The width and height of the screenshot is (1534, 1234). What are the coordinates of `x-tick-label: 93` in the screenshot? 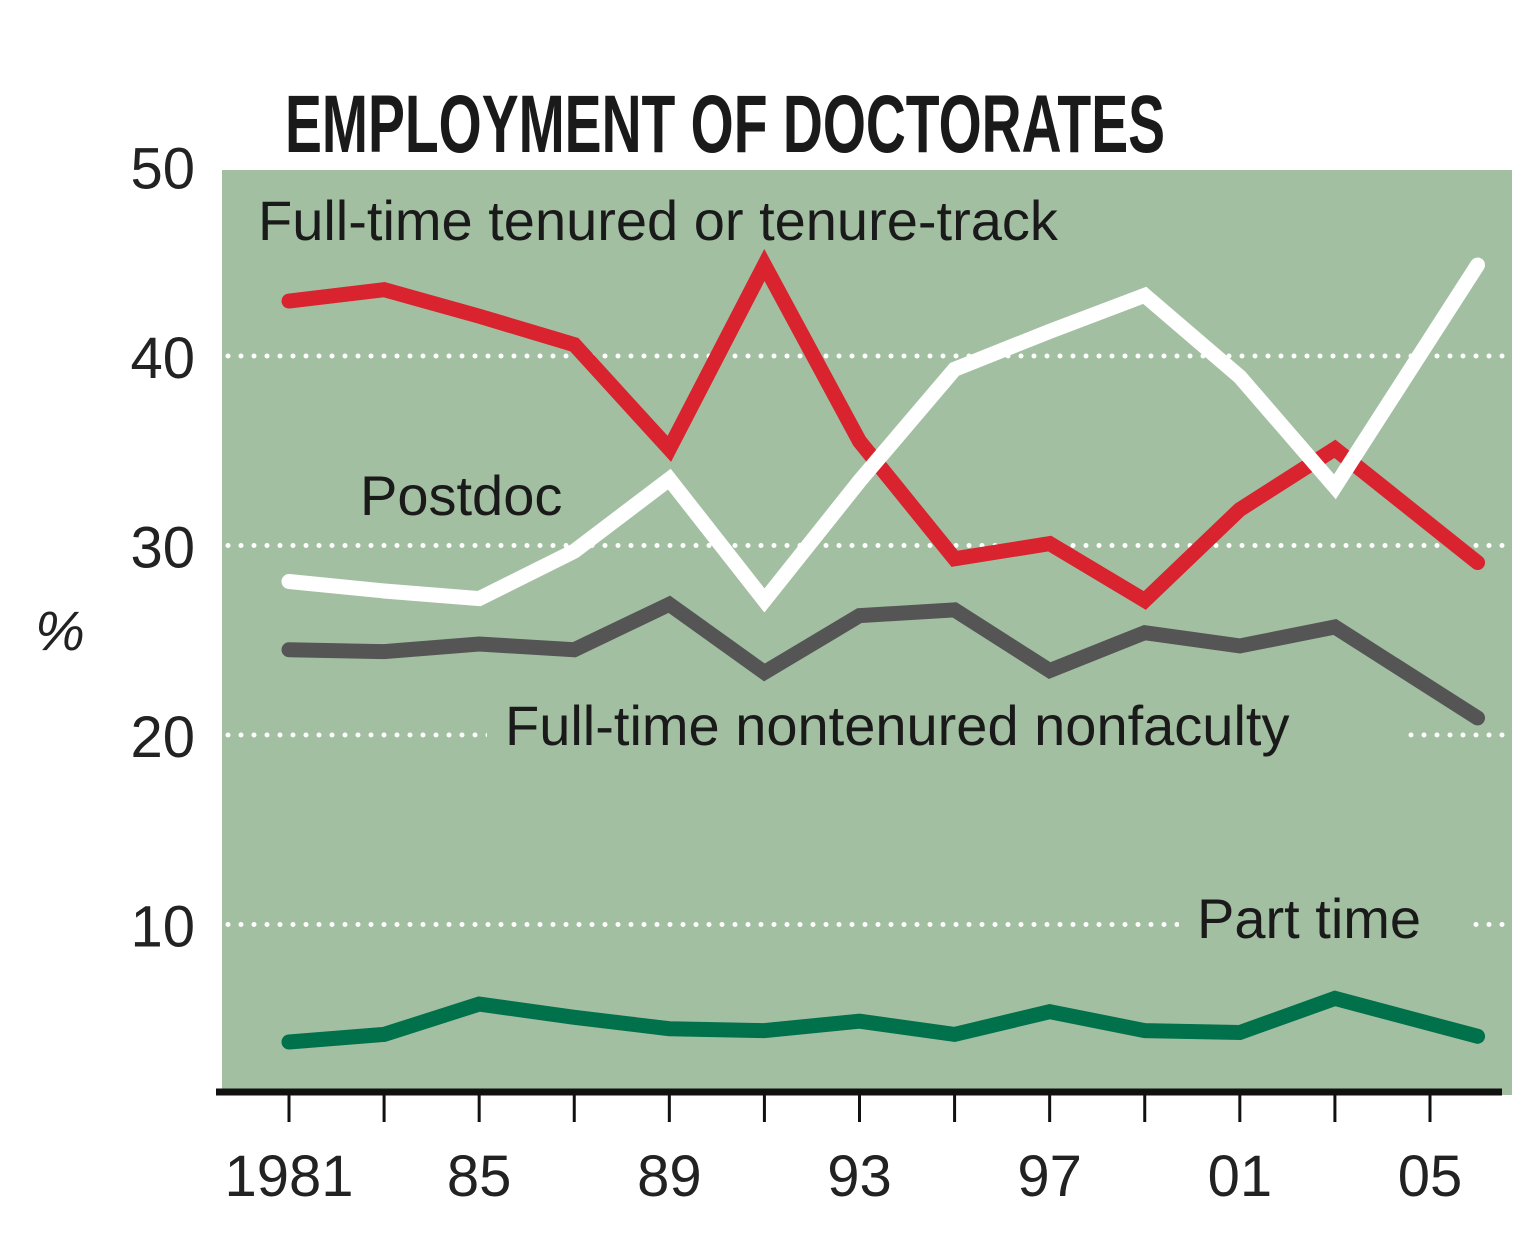 It's located at (859, 1176).